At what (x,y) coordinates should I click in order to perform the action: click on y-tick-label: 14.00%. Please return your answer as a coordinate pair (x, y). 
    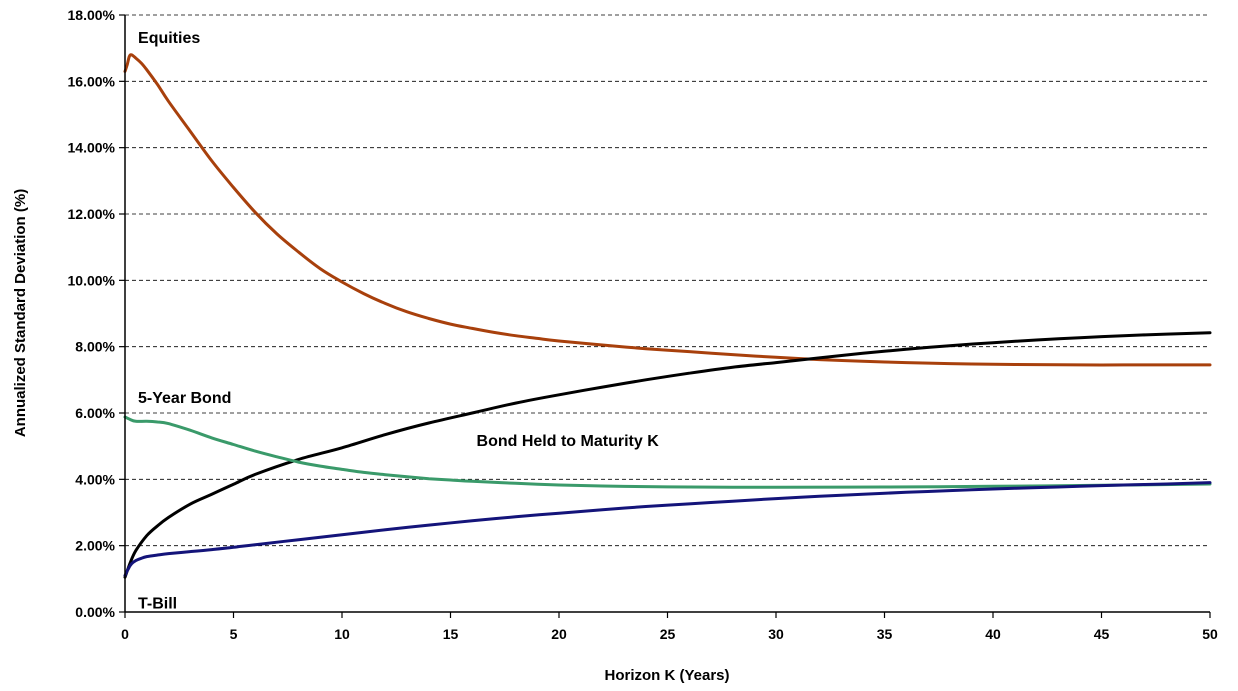
    Looking at the image, I should click on (92, 148).